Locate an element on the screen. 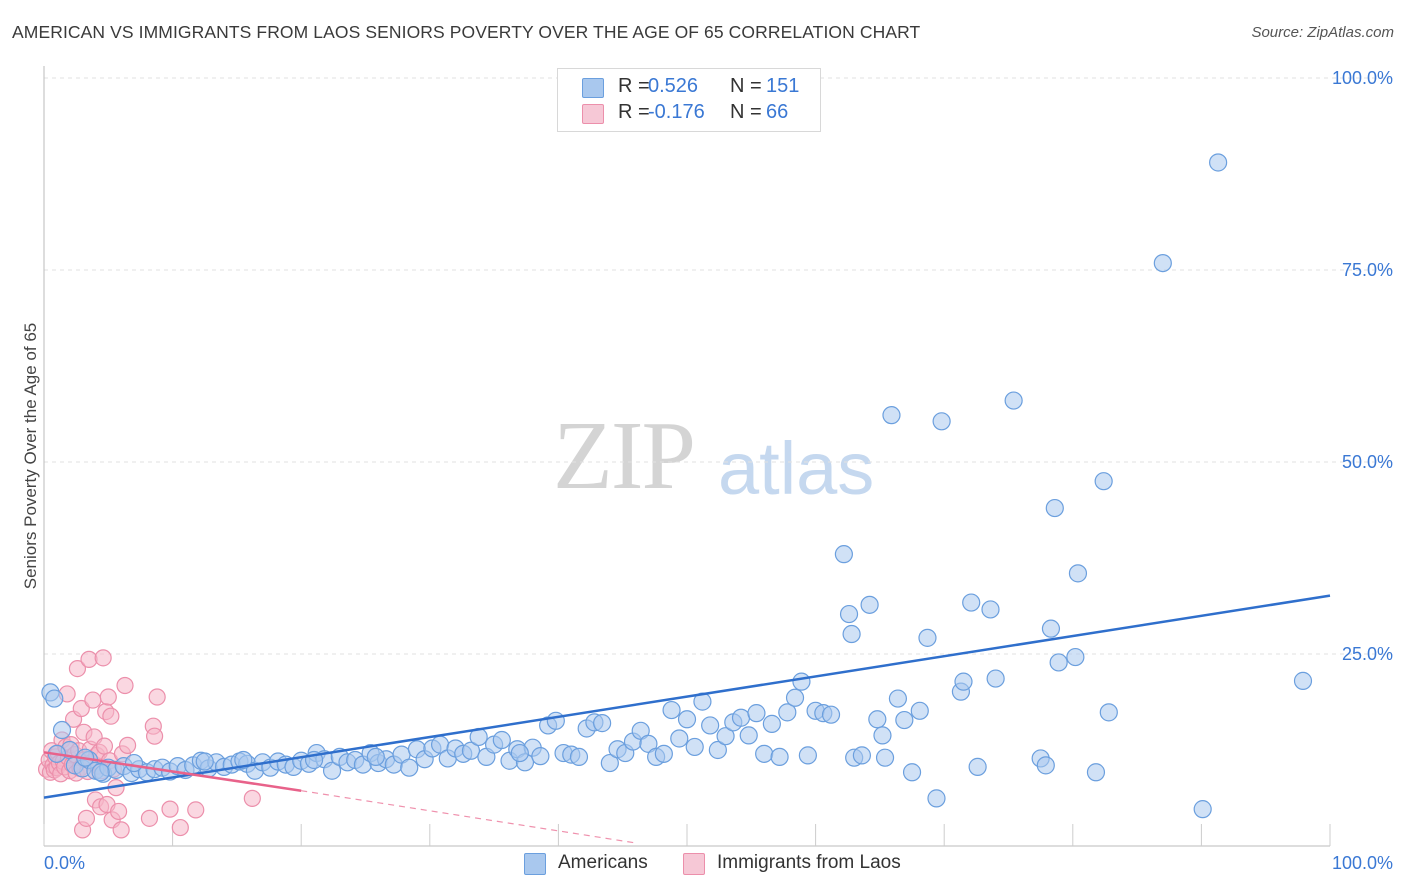 The width and height of the screenshot is (1406, 892). laos-trend-extension is located at coordinates (468, 817).